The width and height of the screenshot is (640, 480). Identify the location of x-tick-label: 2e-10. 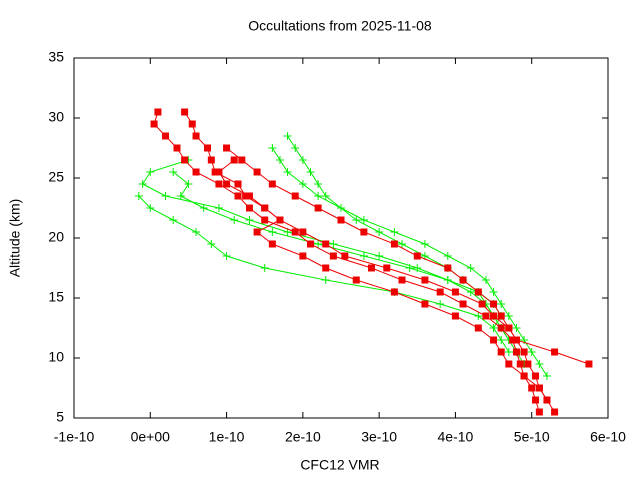
(303, 437).